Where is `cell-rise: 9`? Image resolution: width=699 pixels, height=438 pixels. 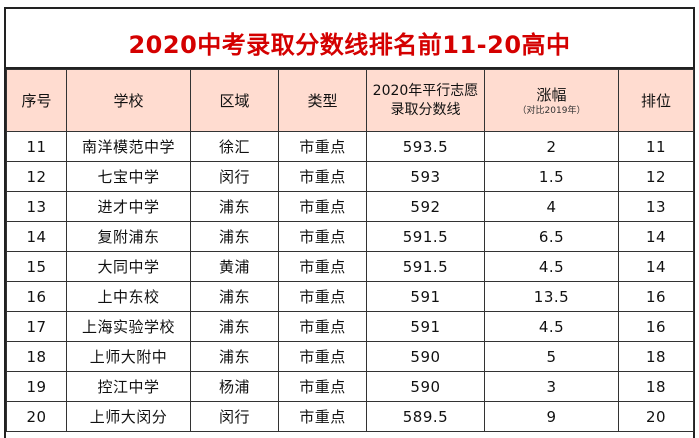
cell-rise: 9 is located at coordinates (551, 416).